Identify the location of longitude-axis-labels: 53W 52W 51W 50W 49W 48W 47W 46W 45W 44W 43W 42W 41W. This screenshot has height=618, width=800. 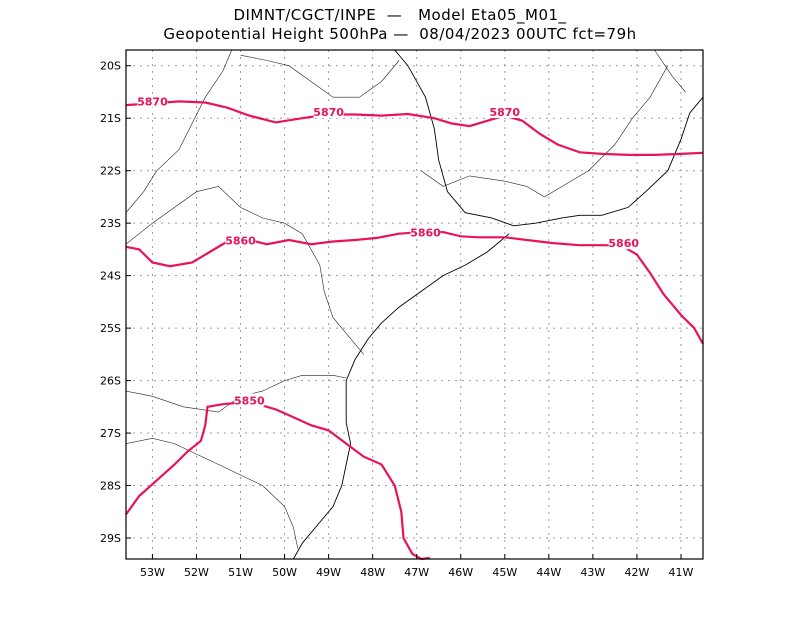
(417, 566).